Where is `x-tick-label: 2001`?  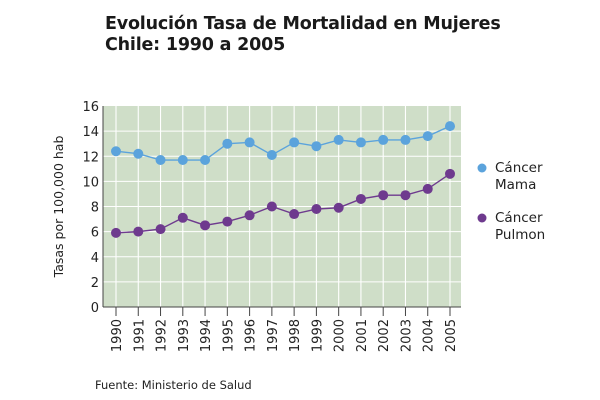
x-tick-label: 2001 is located at coordinates (362, 335).